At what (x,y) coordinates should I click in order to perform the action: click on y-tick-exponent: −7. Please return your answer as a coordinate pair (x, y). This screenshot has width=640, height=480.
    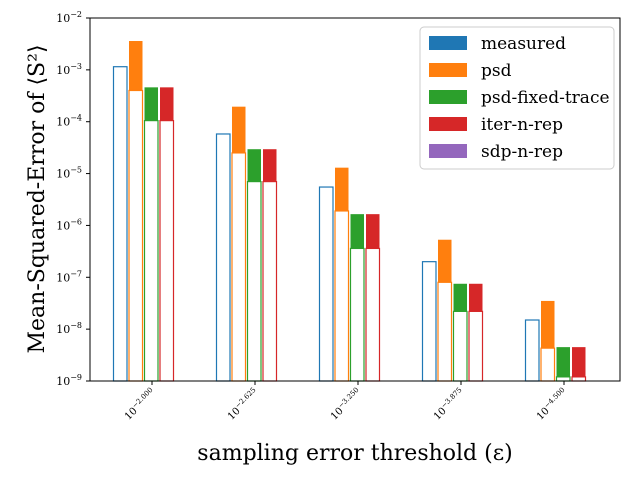
    Looking at the image, I should click on (76, 273).